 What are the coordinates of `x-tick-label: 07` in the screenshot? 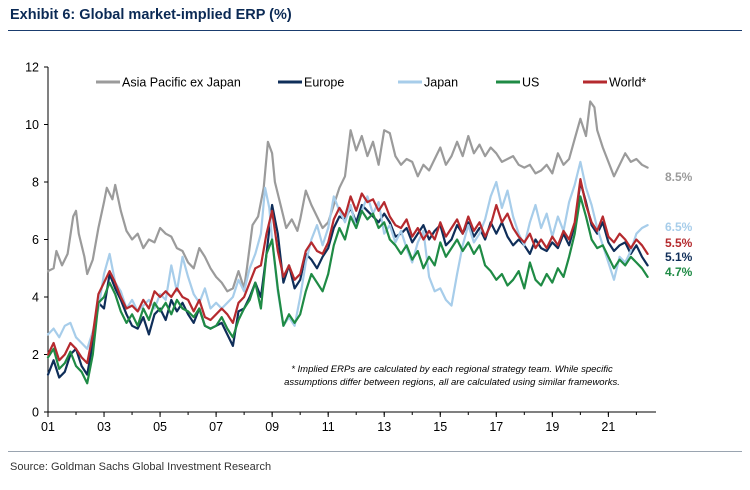 It's located at (216, 427).